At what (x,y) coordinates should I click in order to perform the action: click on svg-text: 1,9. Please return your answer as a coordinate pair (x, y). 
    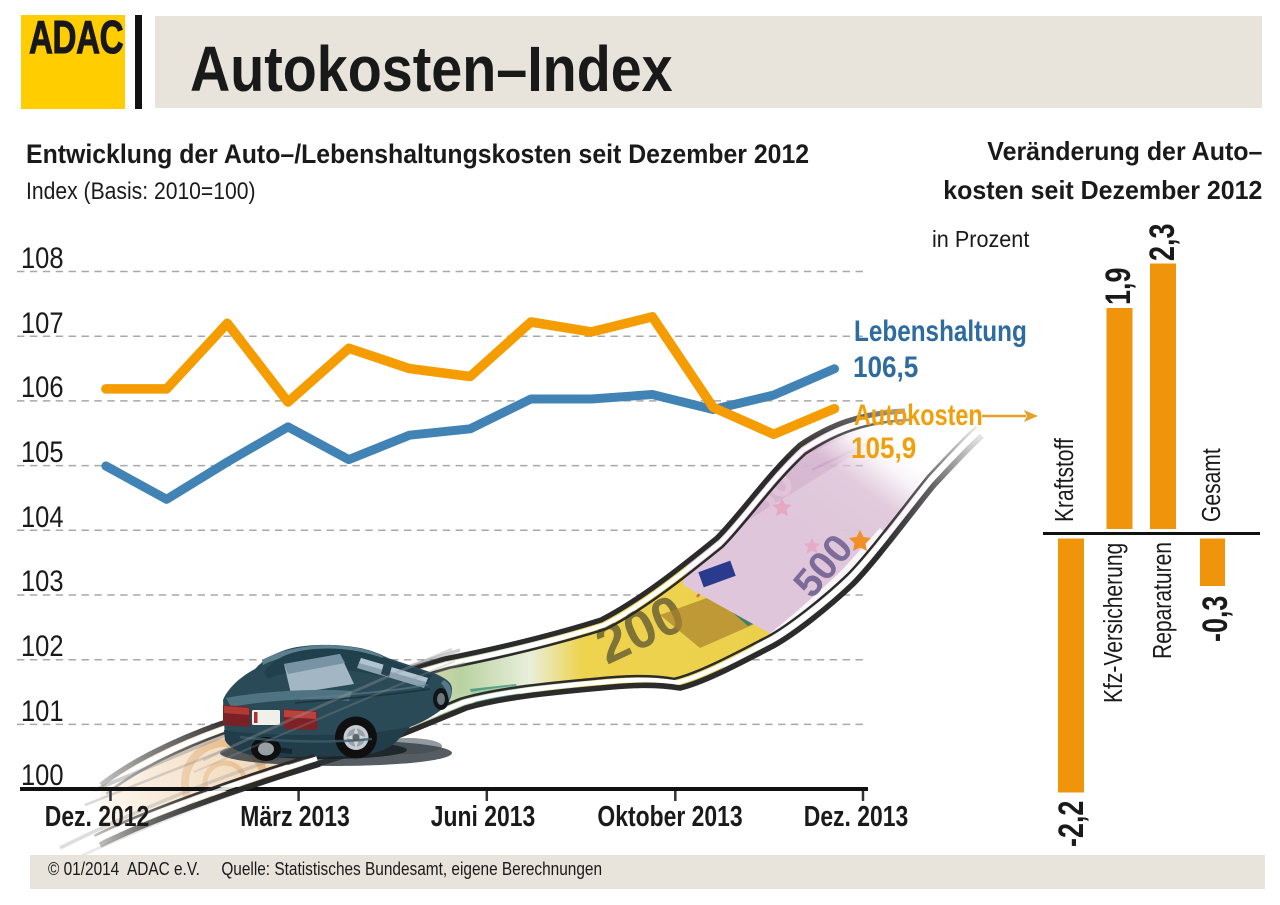
    Looking at the image, I should click on (1118, 286).